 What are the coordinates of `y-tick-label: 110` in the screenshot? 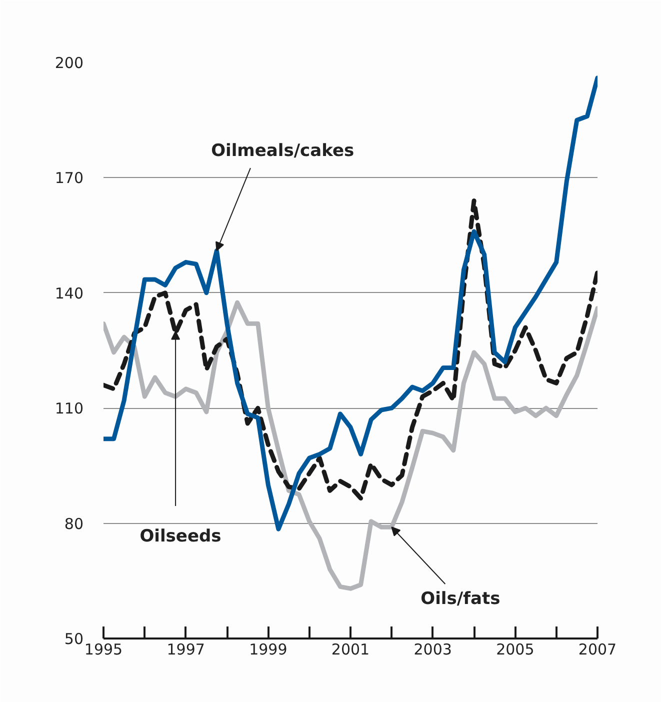 It's located at (69, 409).